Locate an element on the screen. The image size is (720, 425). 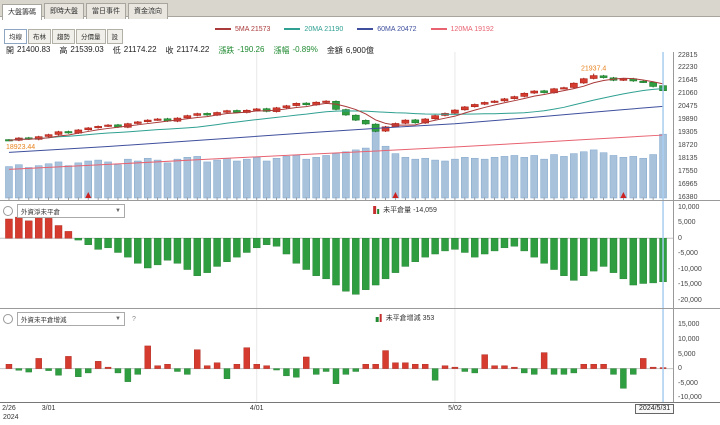
oi-change-selector: 外資未平倉增減 ▼ is located at coordinates (71, 319).